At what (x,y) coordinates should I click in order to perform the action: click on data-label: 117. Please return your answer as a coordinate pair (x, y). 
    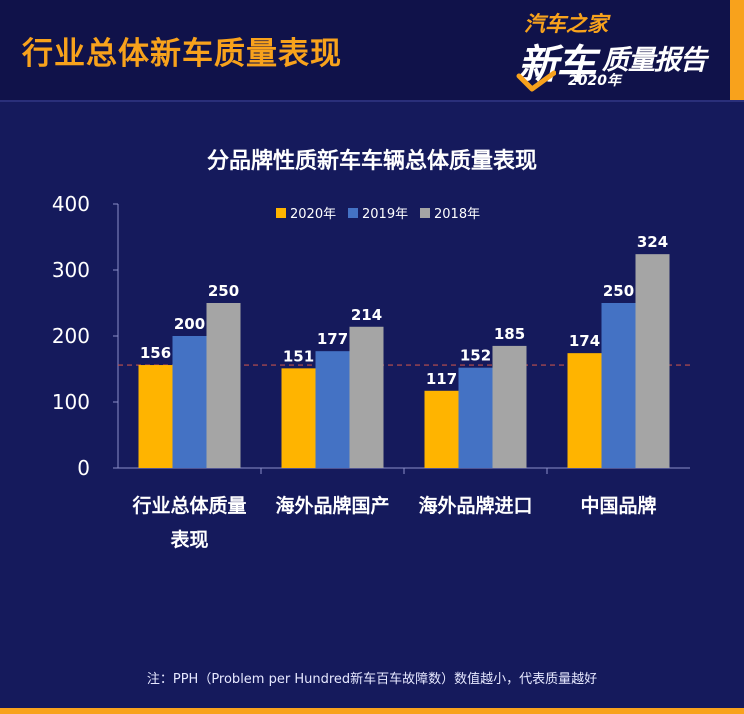
    Looking at the image, I should click on (441, 379).